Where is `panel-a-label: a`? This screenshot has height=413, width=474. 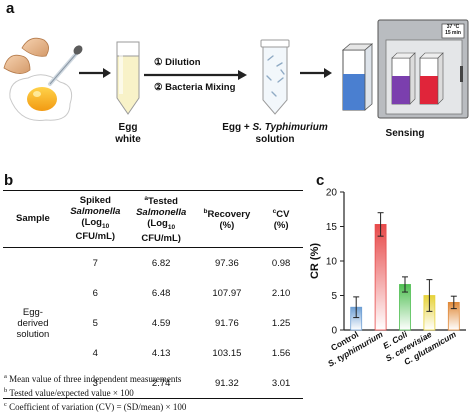
panel-a-label: a is located at coordinates (10, 8).